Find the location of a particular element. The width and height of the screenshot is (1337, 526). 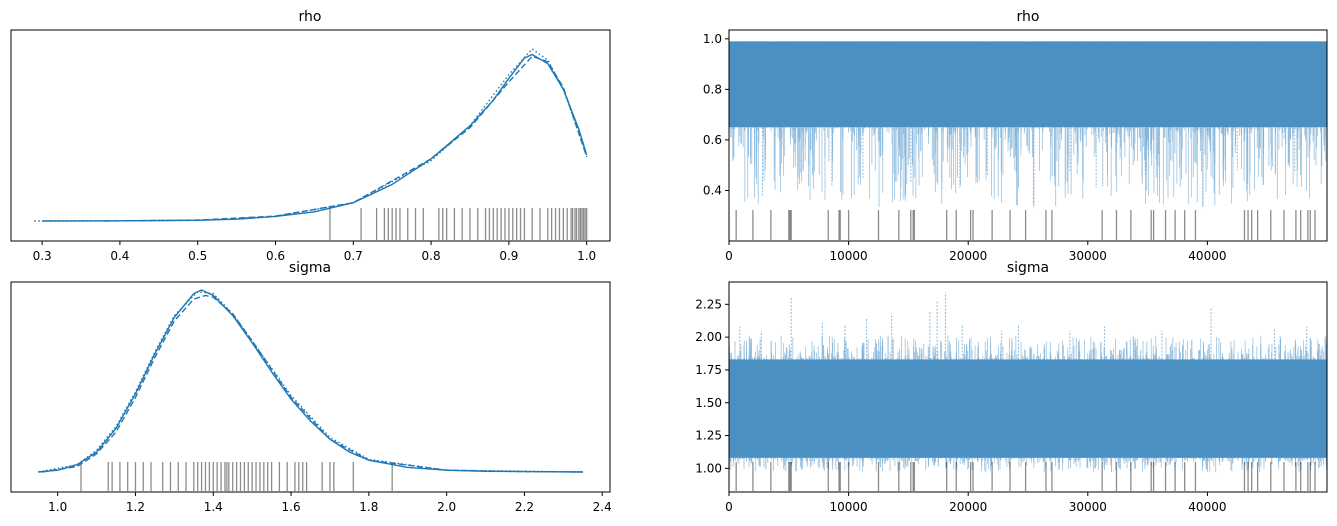

y-tick-label: 2.25 is located at coordinates (708, 304).